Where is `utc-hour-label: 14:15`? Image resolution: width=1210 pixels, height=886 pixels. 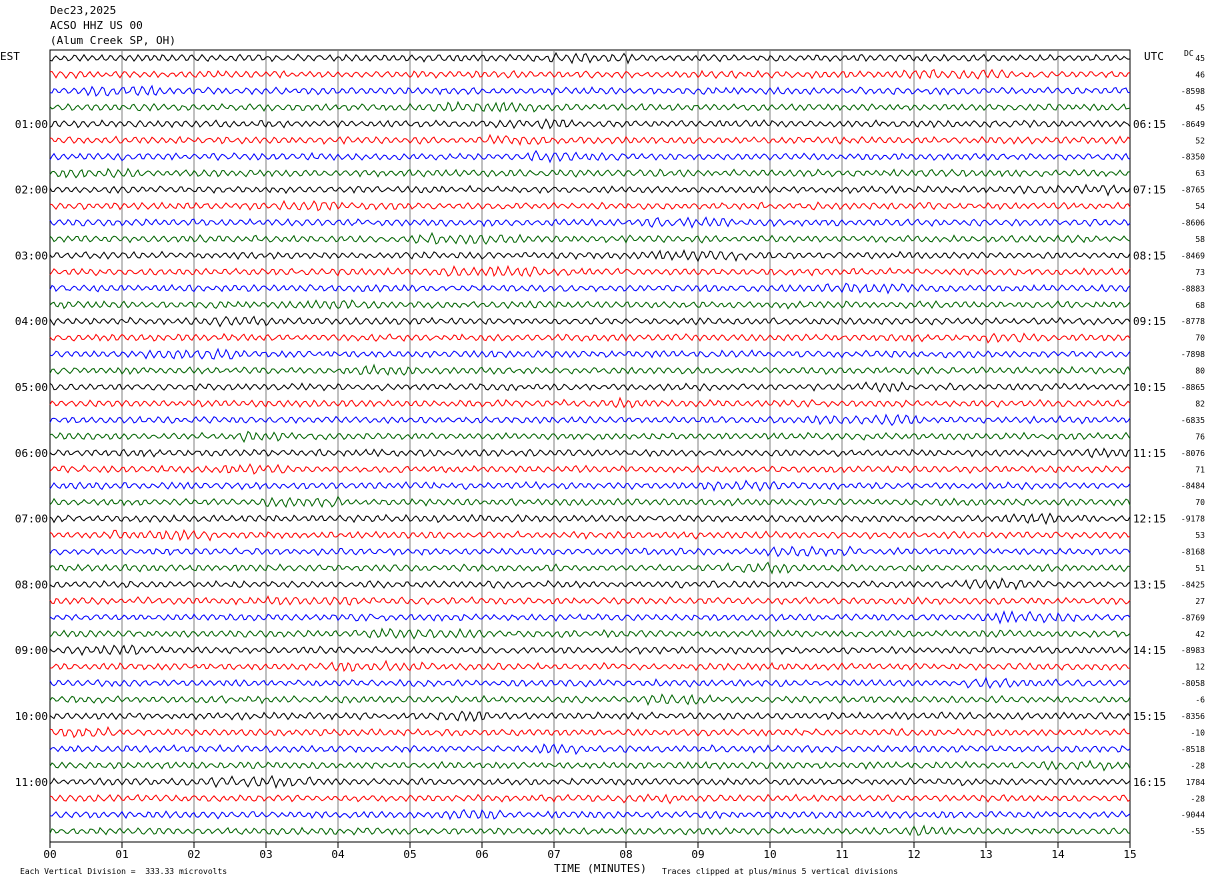 utc-hour-label: 14:15 is located at coordinates (1149, 650).